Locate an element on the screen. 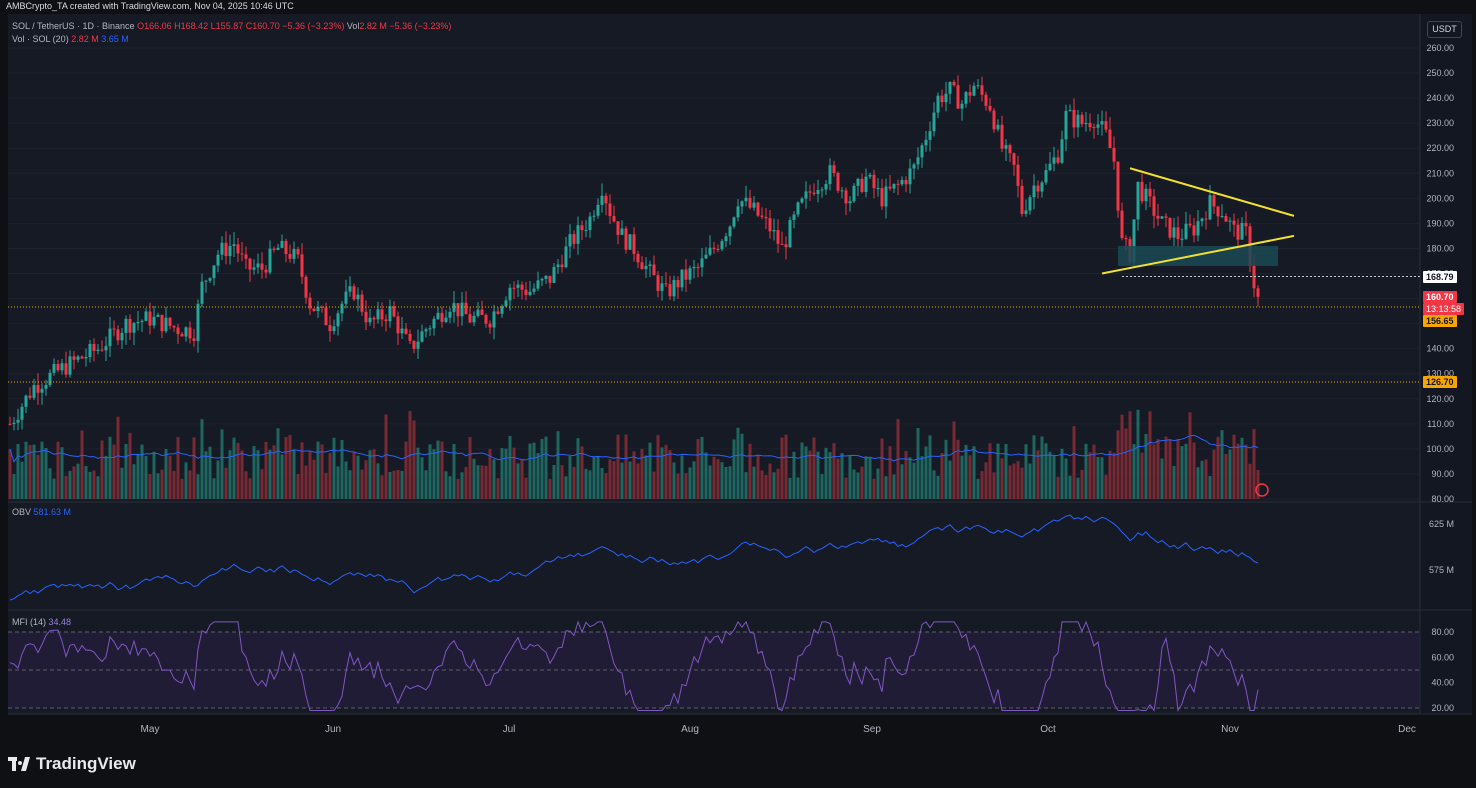 This screenshot has height=788, width=1476. vol-current: 2.82 M is located at coordinates (85, 39).